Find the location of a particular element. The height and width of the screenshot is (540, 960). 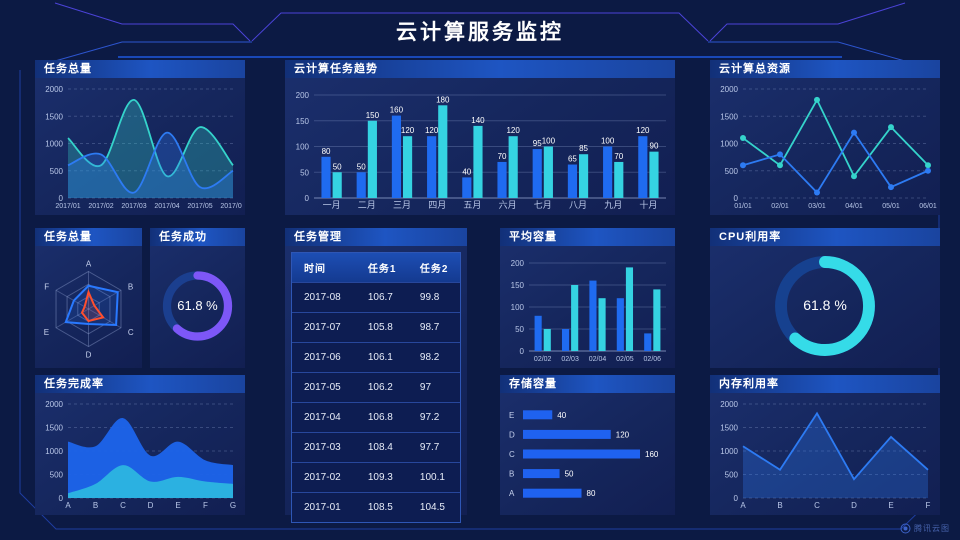

x-tick-label: E is located at coordinates (177, 505).